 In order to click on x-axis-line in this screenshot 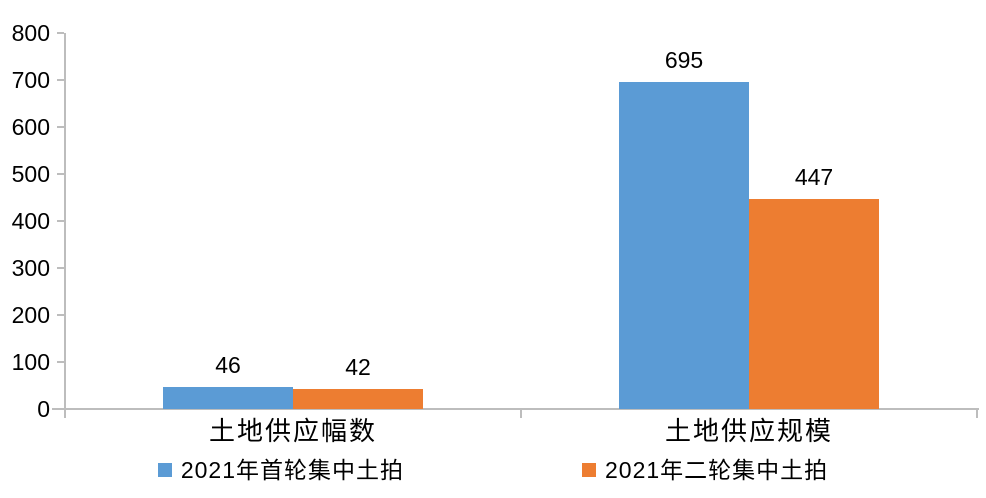, I will do `click(515, 409)`.